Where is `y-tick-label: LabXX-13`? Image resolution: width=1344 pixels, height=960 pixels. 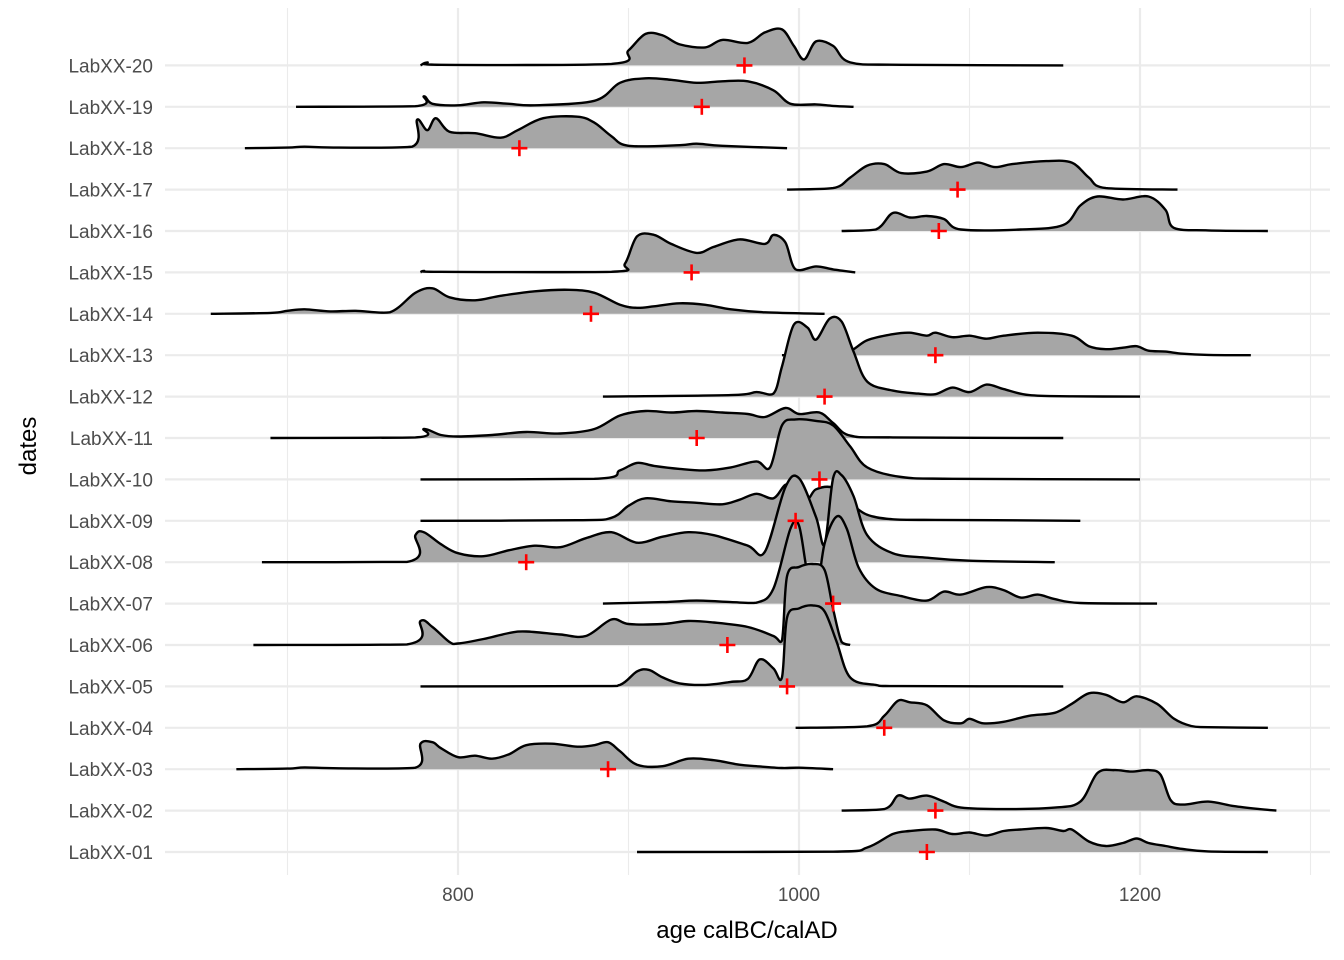
y-tick-label: LabXX-13 is located at coordinates (110, 356).